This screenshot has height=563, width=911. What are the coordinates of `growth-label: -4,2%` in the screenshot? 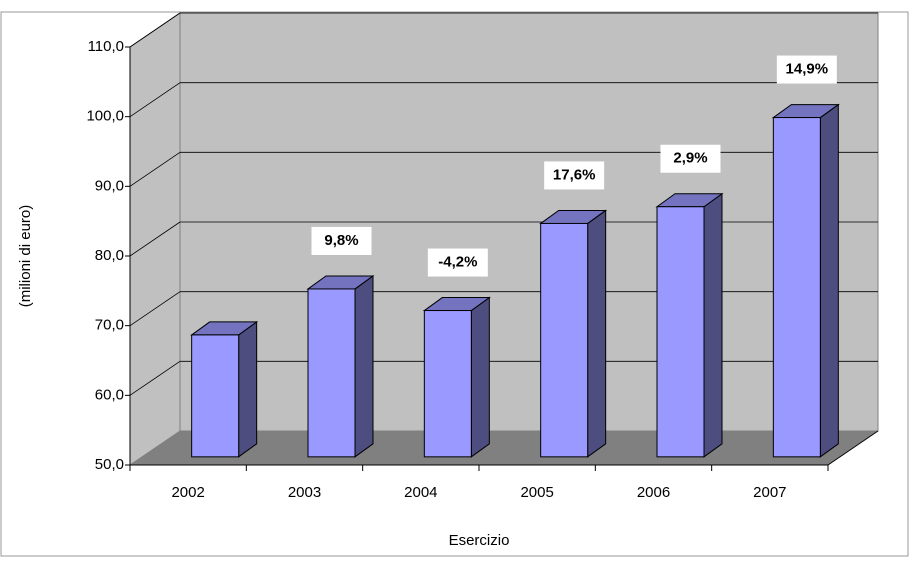 It's located at (457, 262).